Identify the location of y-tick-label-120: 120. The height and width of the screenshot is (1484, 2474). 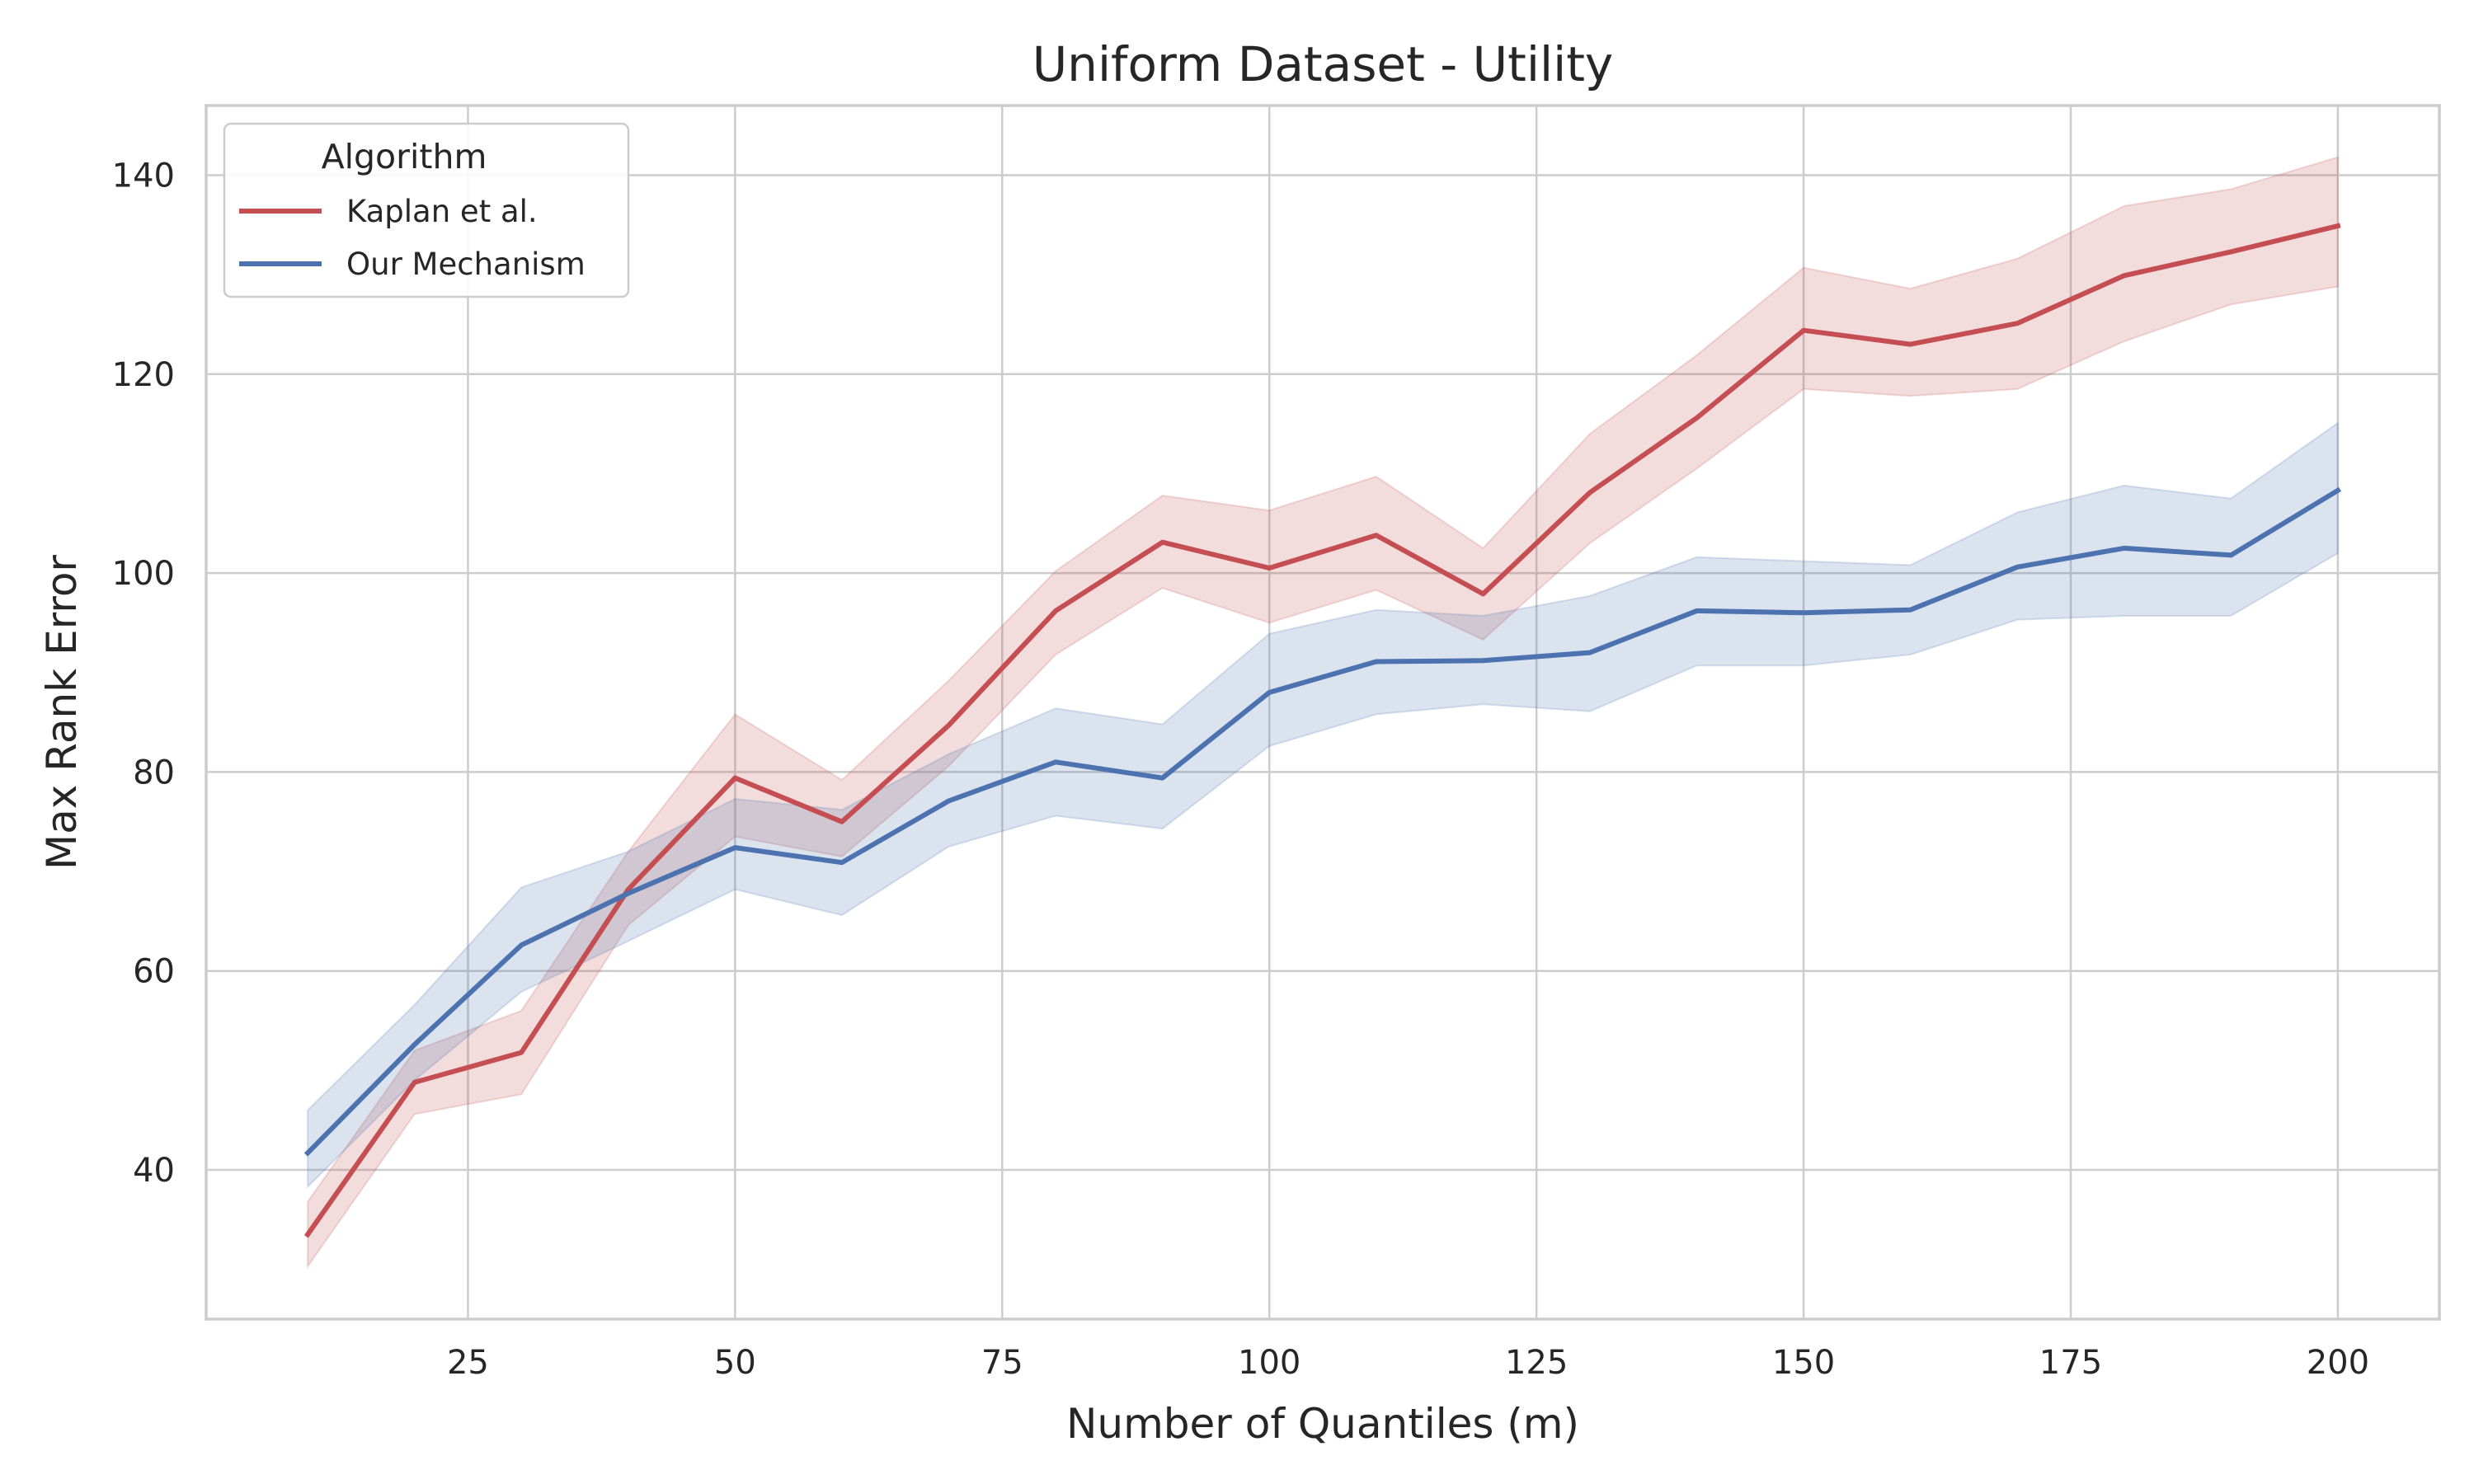
(143, 375).